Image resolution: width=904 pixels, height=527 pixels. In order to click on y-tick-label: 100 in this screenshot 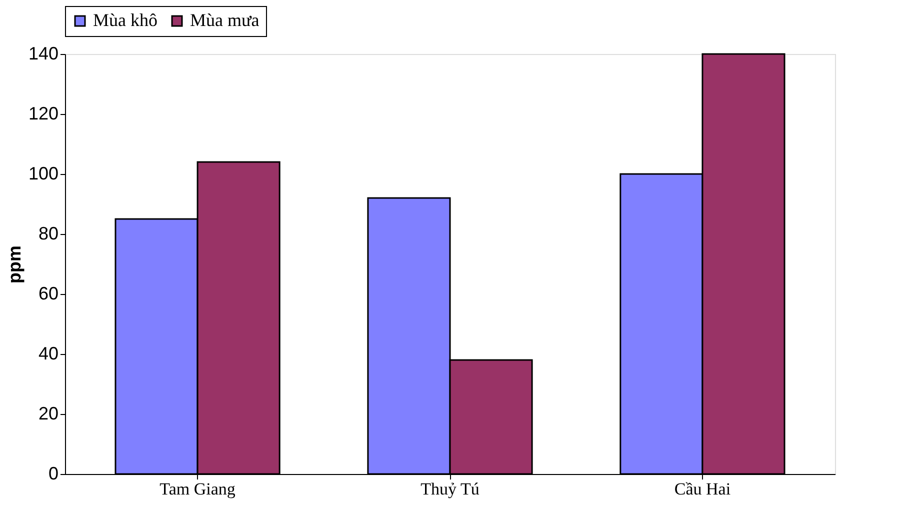, I will do `click(43, 174)`.